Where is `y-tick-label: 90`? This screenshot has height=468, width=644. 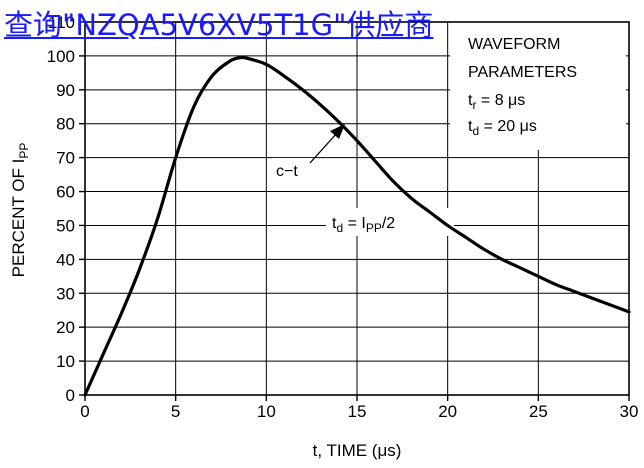 y-tick-label: 90 is located at coordinates (65, 90).